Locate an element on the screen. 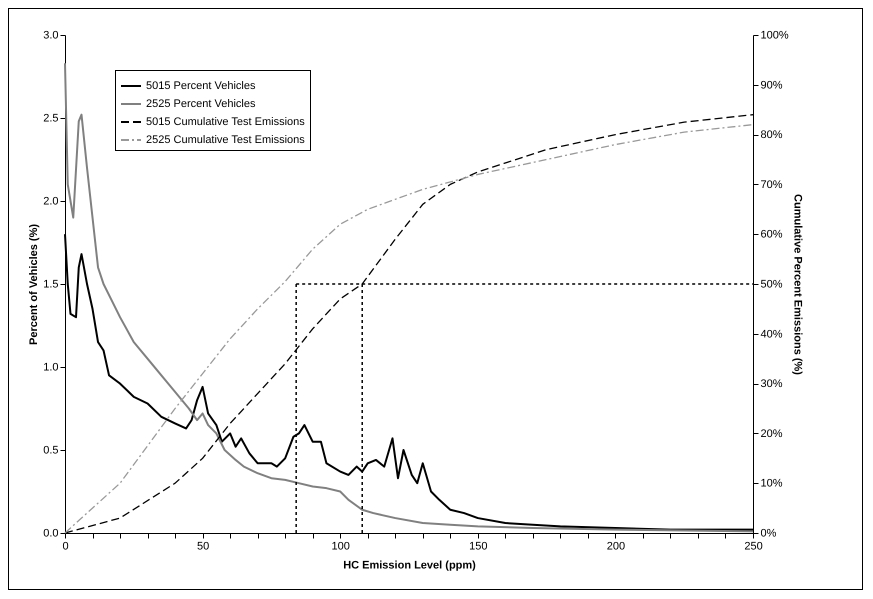 The image size is (873, 599). y2-tick-label: 40% is located at coordinates (771, 334).